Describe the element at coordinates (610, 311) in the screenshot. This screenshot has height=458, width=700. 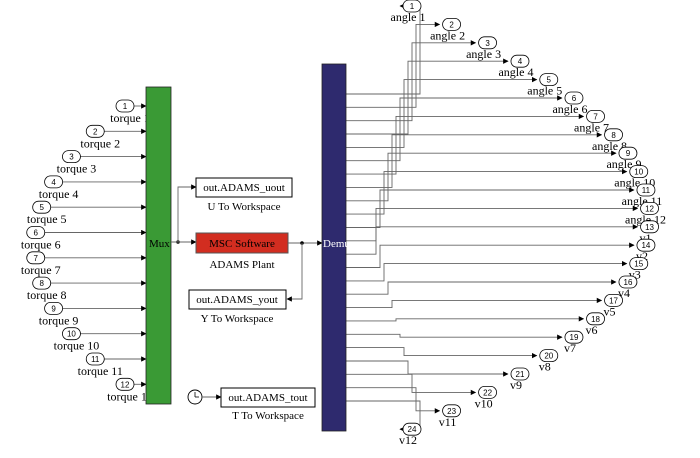
I see `output-label: v5` at that location.